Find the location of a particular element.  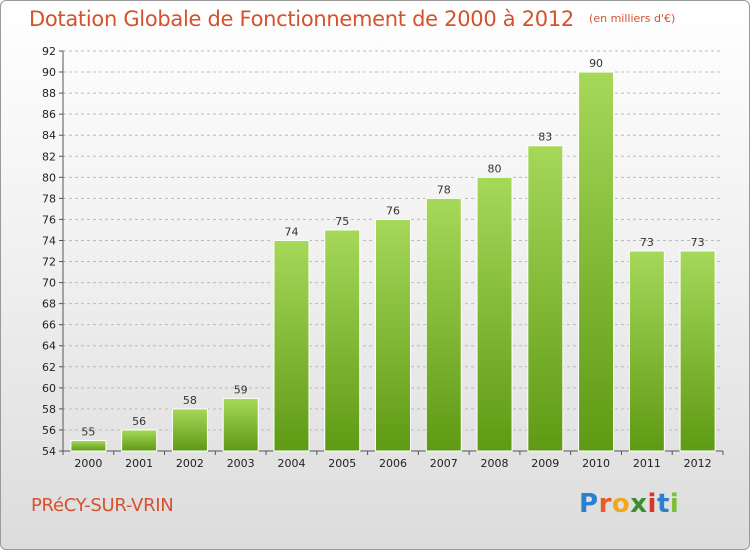

y-tick-label: 82 is located at coordinates (49, 156).